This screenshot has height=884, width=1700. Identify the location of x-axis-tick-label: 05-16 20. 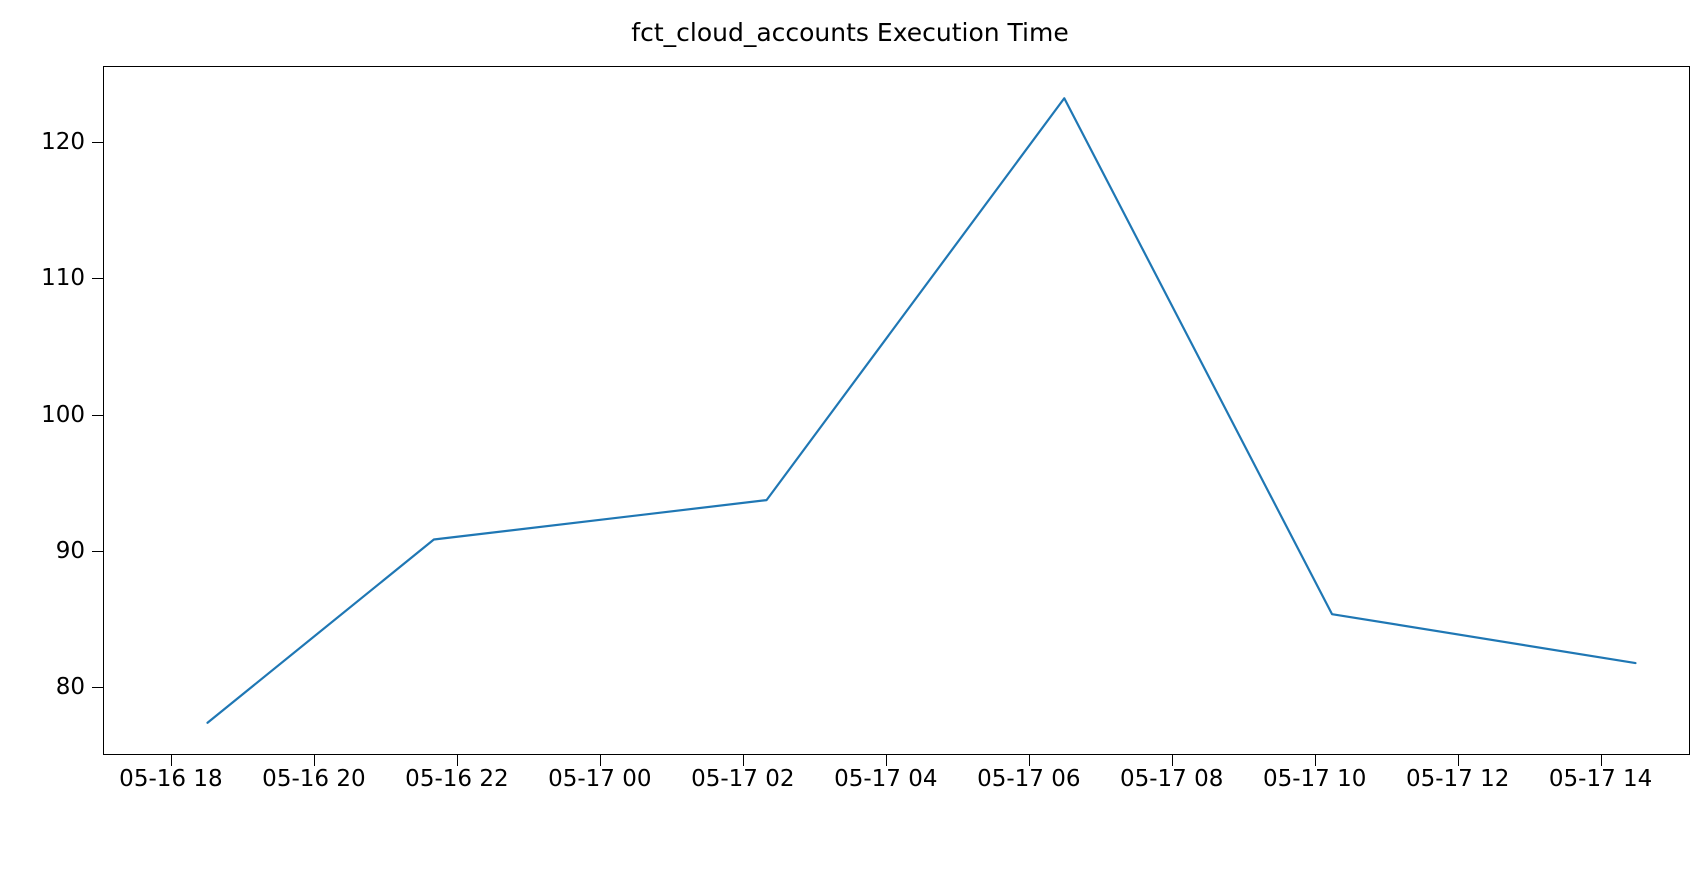
(314, 779).